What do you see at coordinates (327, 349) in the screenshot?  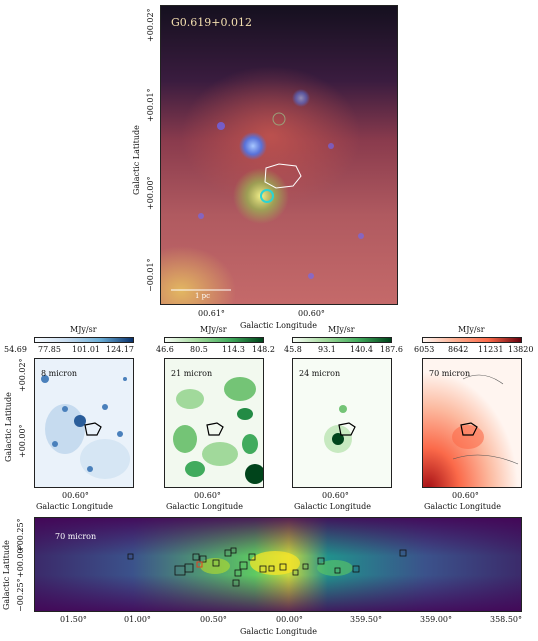 I see `cbar3-tick-2: 93.1` at bounding box center [327, 349].